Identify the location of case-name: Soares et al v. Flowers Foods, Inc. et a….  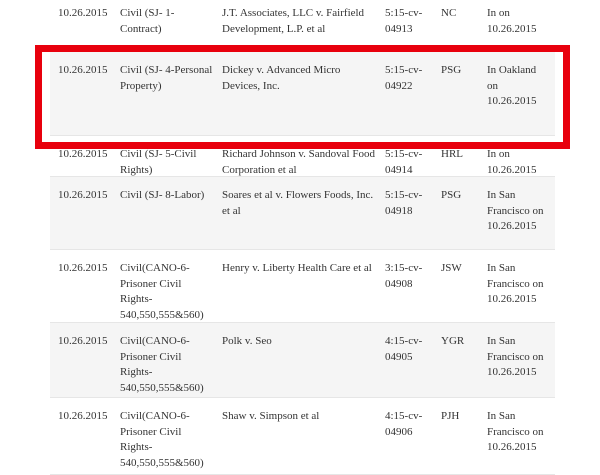
(298, 203).